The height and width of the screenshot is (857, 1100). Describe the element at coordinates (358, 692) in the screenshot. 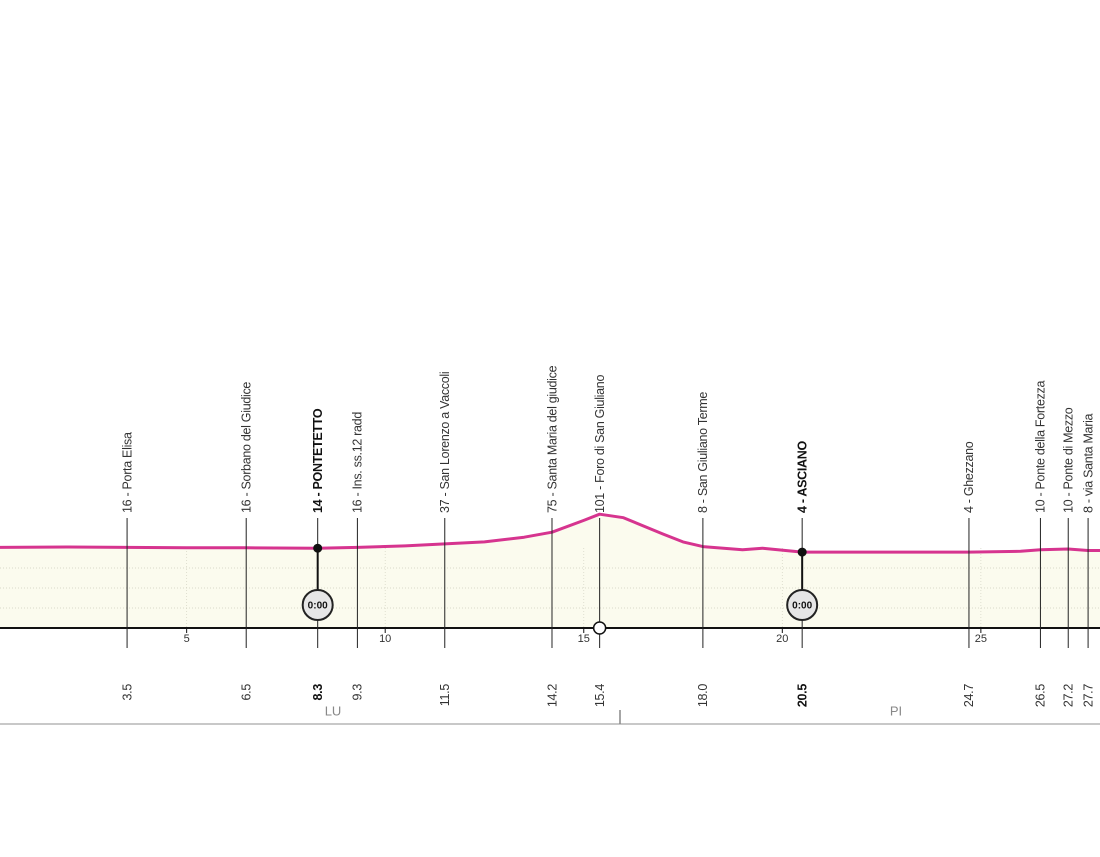

I see `waypoint-km: 9.3` at that location.